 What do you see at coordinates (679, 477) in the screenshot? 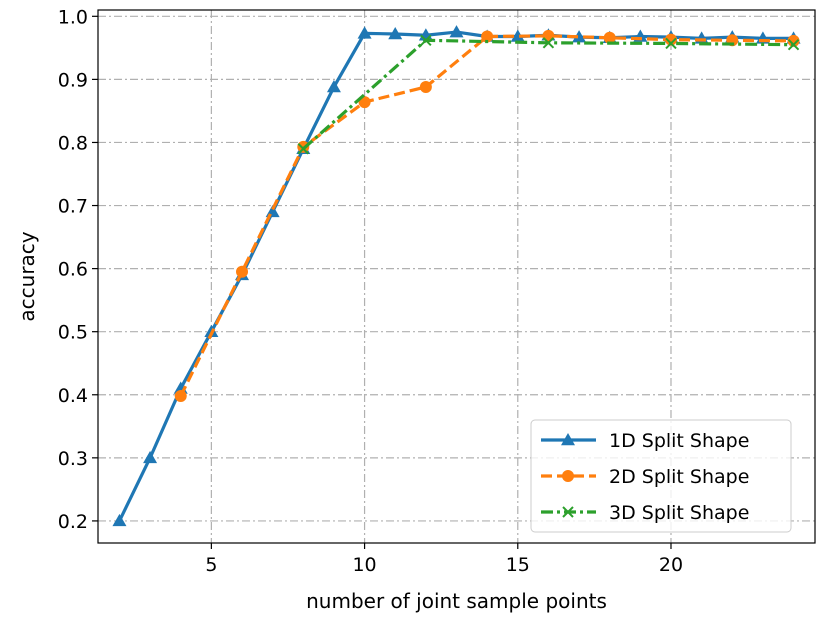
I see `legend-label: 2D Split Shape` at bounding box center [679, 477].